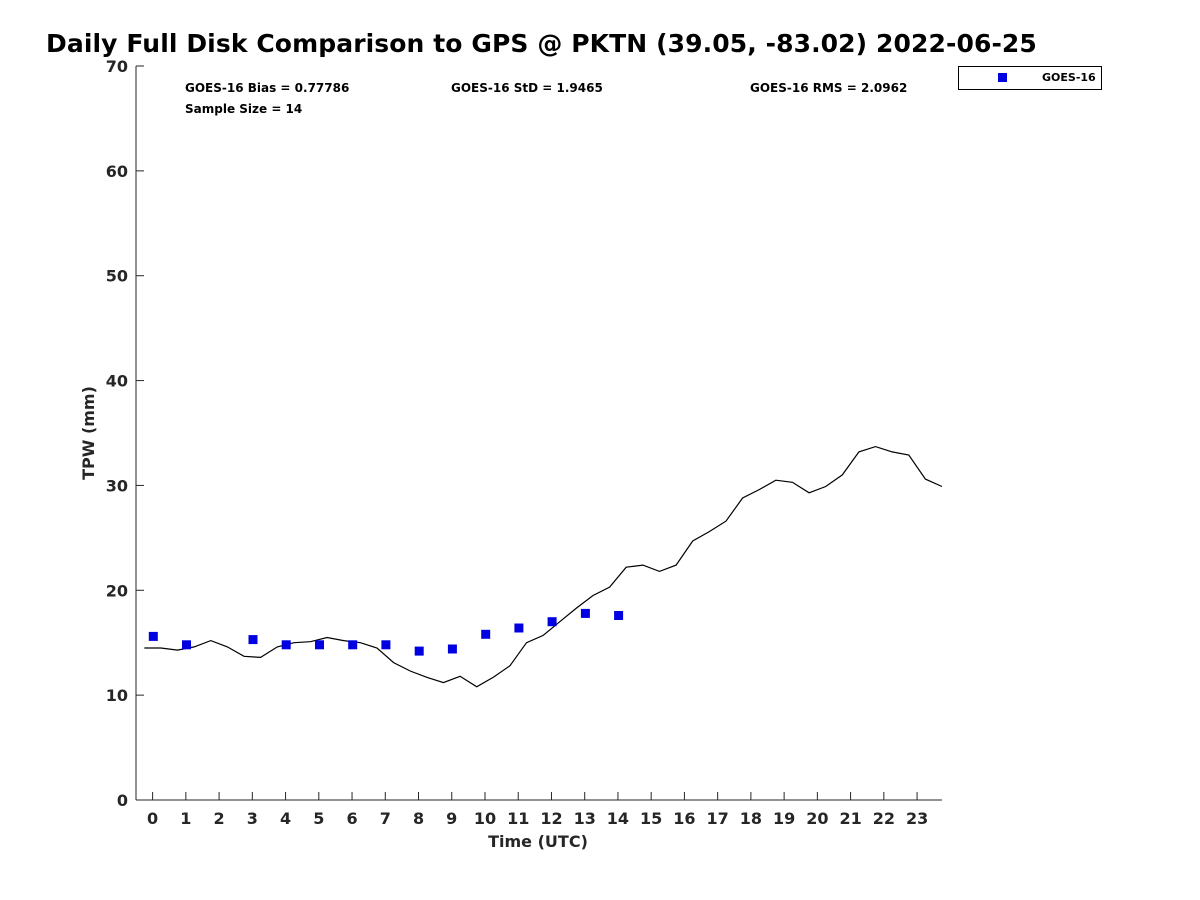 This screenshot has width=1200, height=900. What do you see at coordinates (618, 818) in the screenshot?
I see `x-tick-label: 14` at bounding box center [618, 818].